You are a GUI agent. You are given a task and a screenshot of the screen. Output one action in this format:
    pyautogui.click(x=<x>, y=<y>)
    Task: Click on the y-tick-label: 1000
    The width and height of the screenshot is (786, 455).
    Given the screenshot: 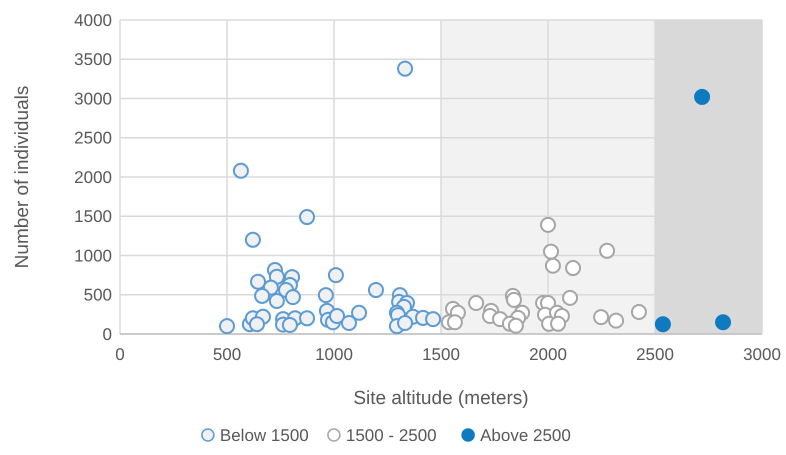 What is the action you would take?
    pyautogui.click(x=93, y=256)
    